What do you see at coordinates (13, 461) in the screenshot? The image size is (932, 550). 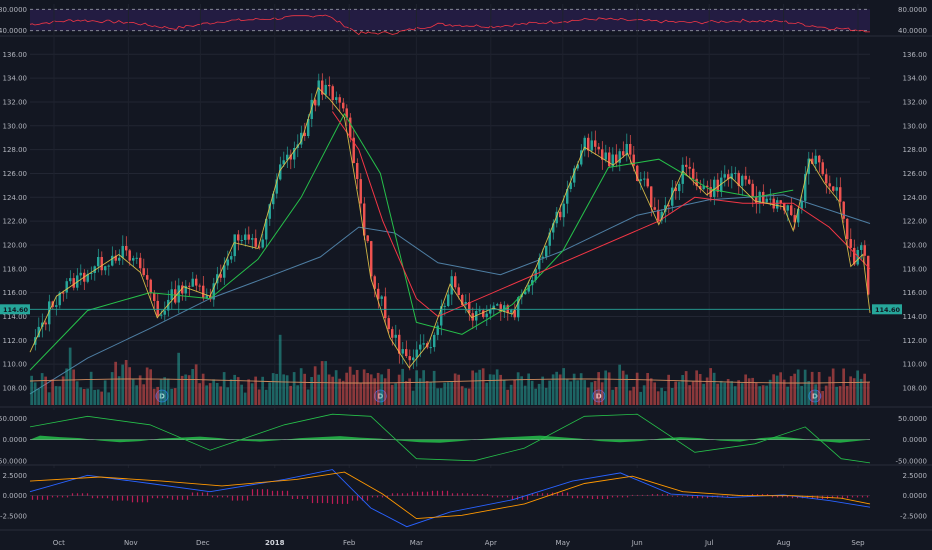 I see `oscillator-left-tick-2: -50.0000` at bounding box center [13, 461].